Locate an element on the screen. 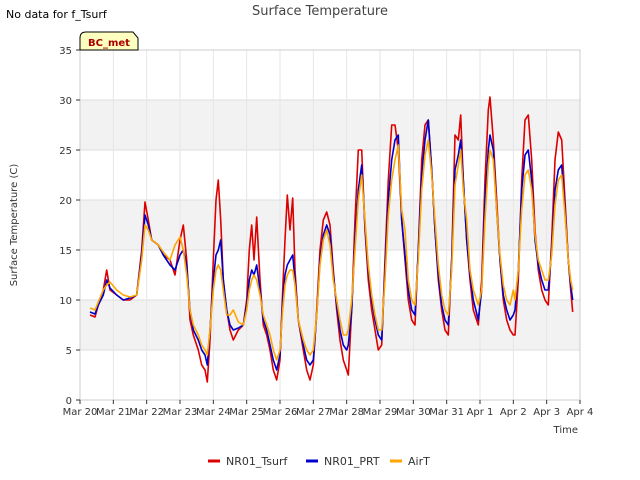 The height and width of the screenshot is (480, 640). no-data-note: No data for f_Tsurf is located at coordinates (57, 14).